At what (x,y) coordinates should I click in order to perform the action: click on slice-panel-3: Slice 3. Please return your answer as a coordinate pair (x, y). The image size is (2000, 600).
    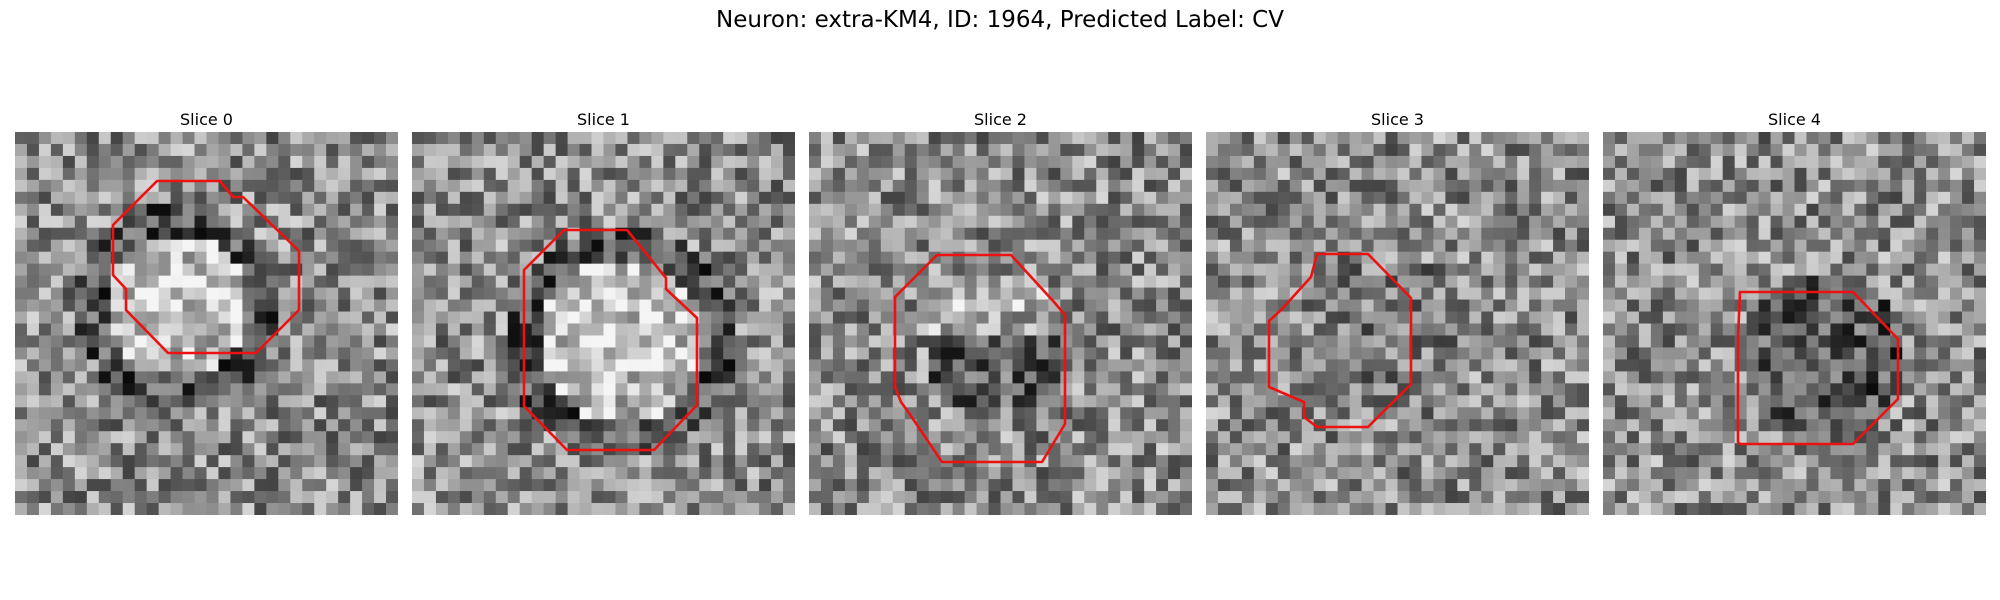
    Looking at the image, I should click on (1397, 311).